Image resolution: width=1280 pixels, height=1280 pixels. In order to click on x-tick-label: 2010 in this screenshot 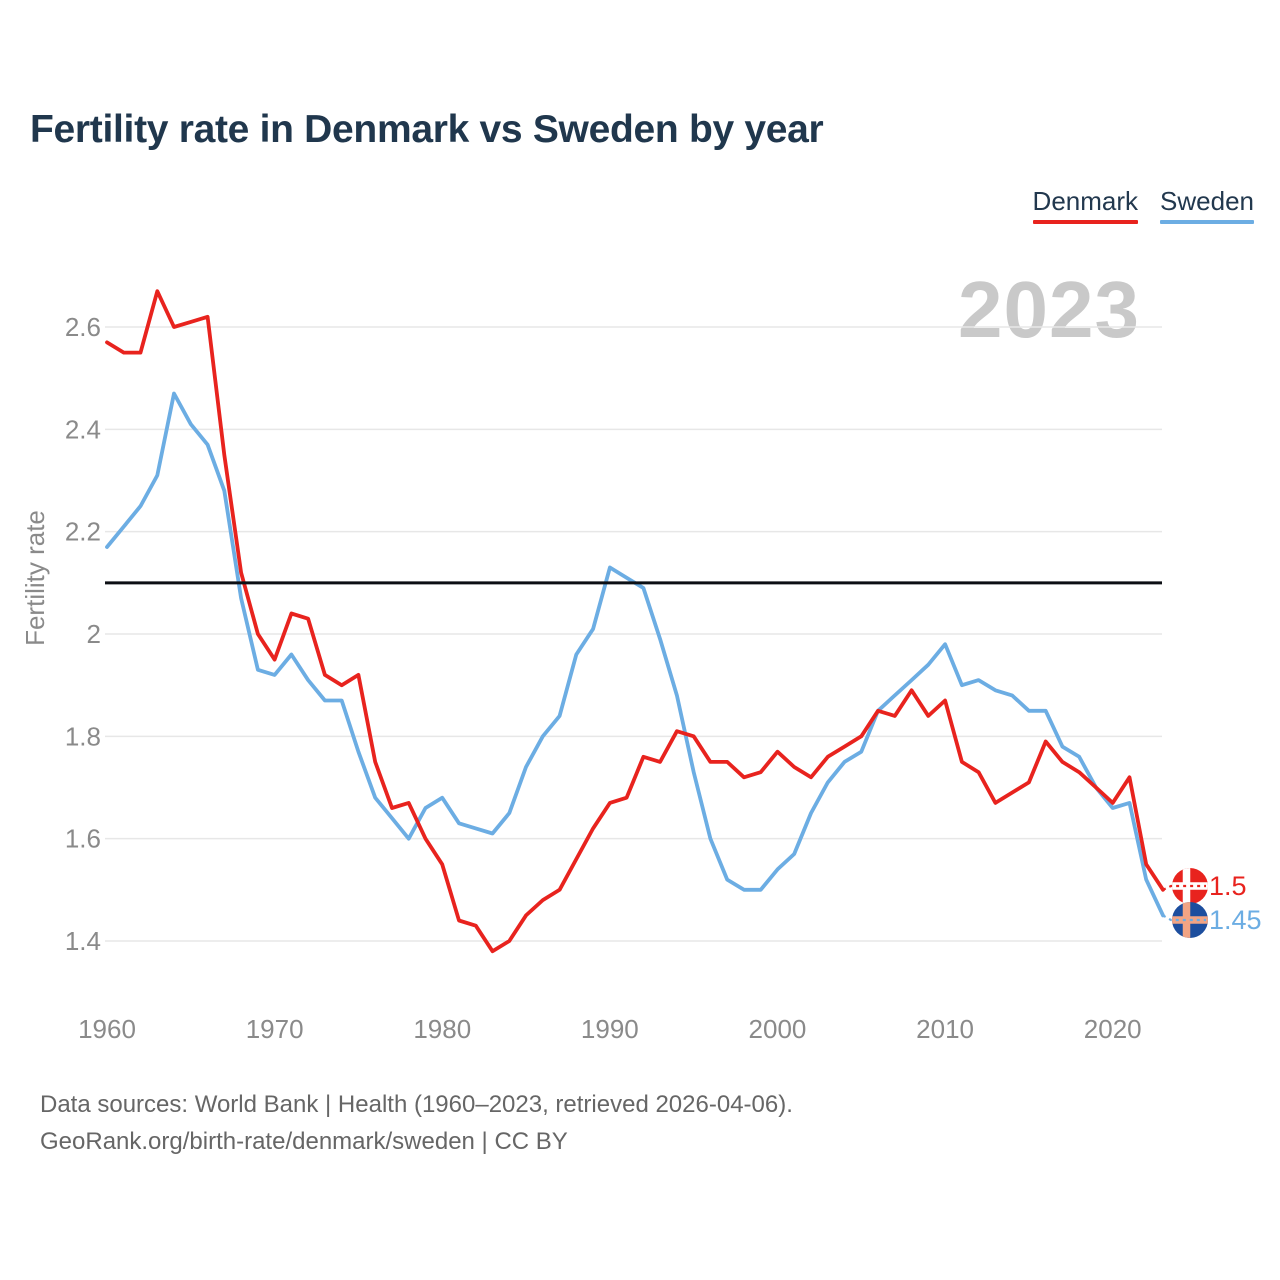, I will do `click(945, 1029)`.